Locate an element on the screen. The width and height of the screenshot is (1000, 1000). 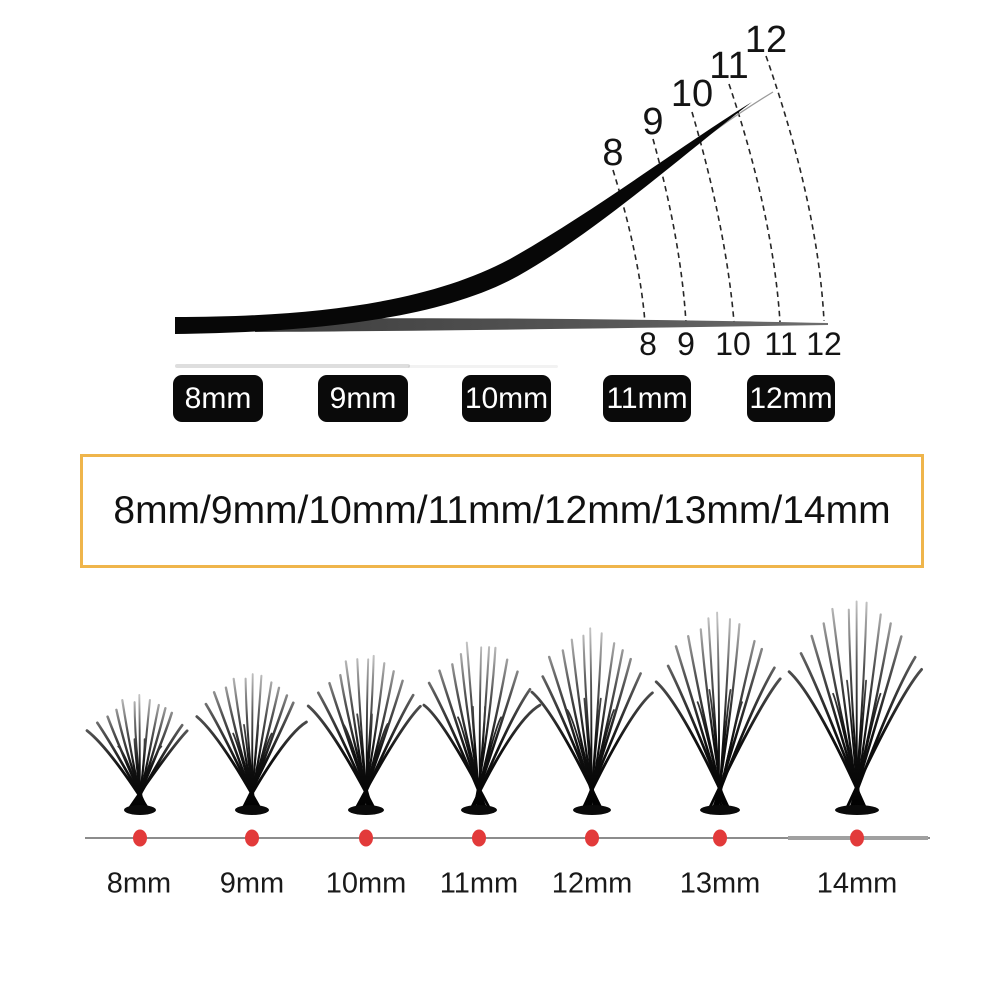
marker-dot-9mm is located at coordinates (252, 838).